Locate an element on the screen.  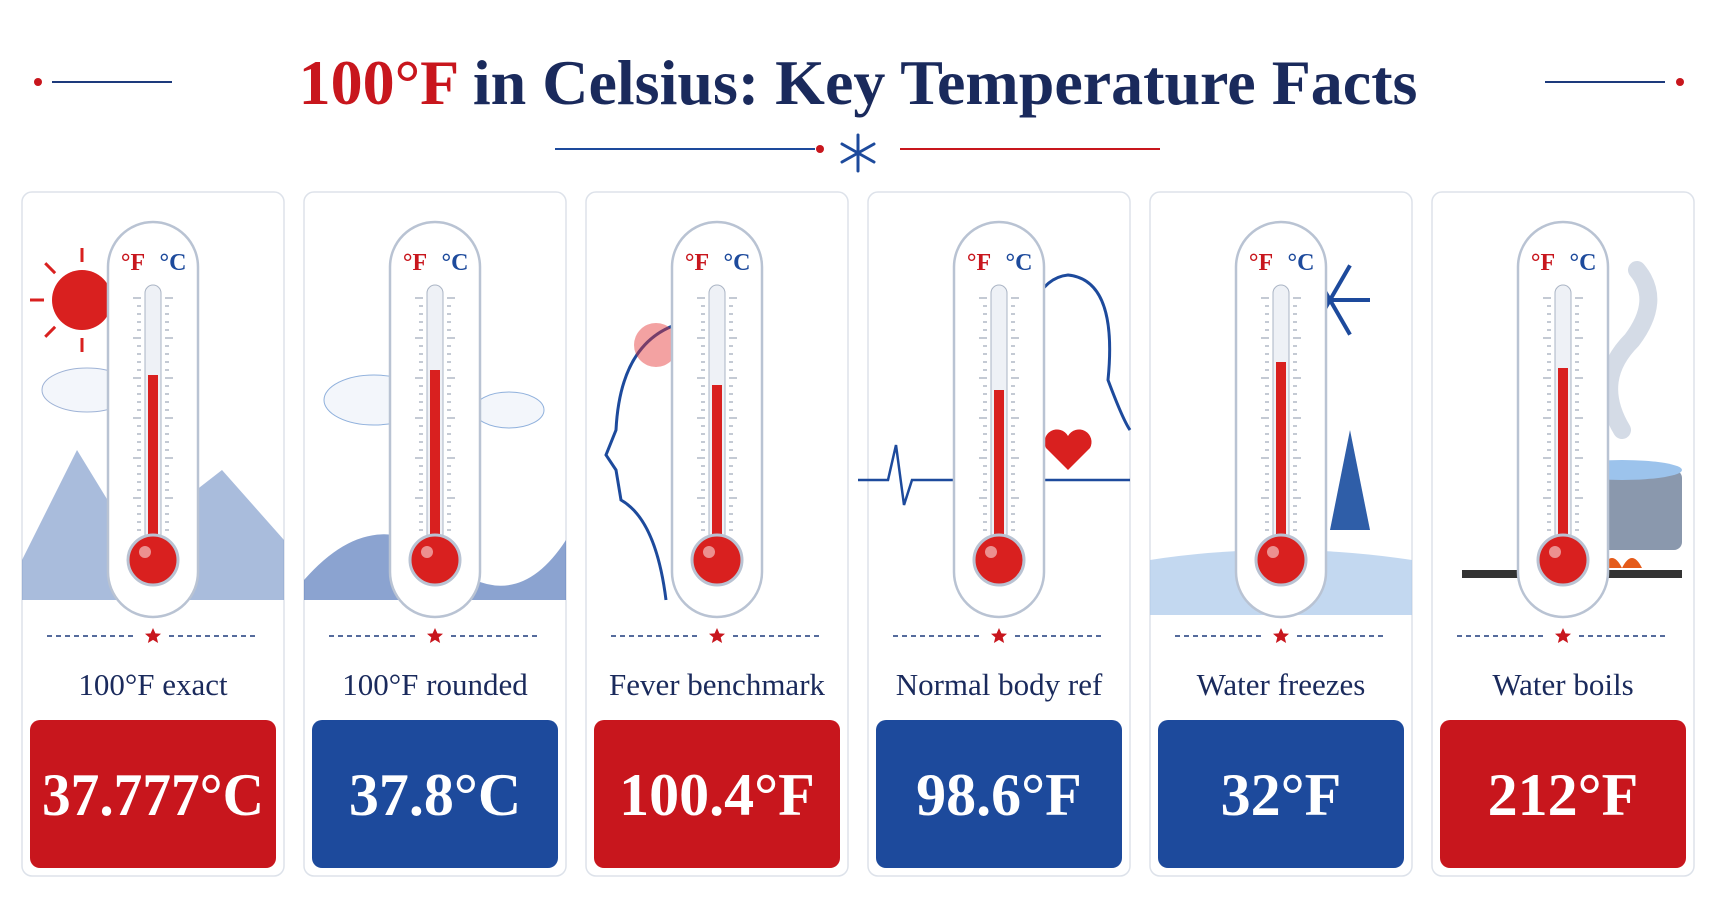
steam is located at coordinates (1629, 350).